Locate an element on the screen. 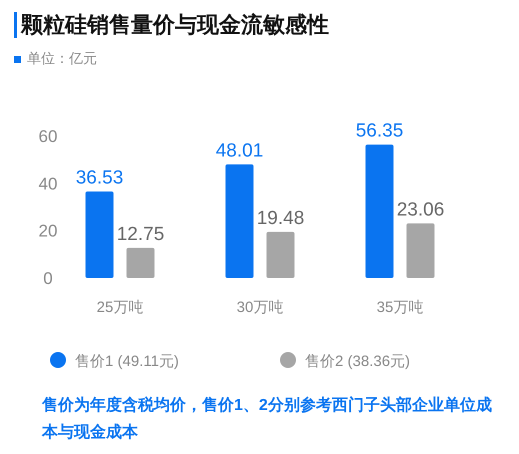  data-label: 12.75 is located at coordinates (140, 234).